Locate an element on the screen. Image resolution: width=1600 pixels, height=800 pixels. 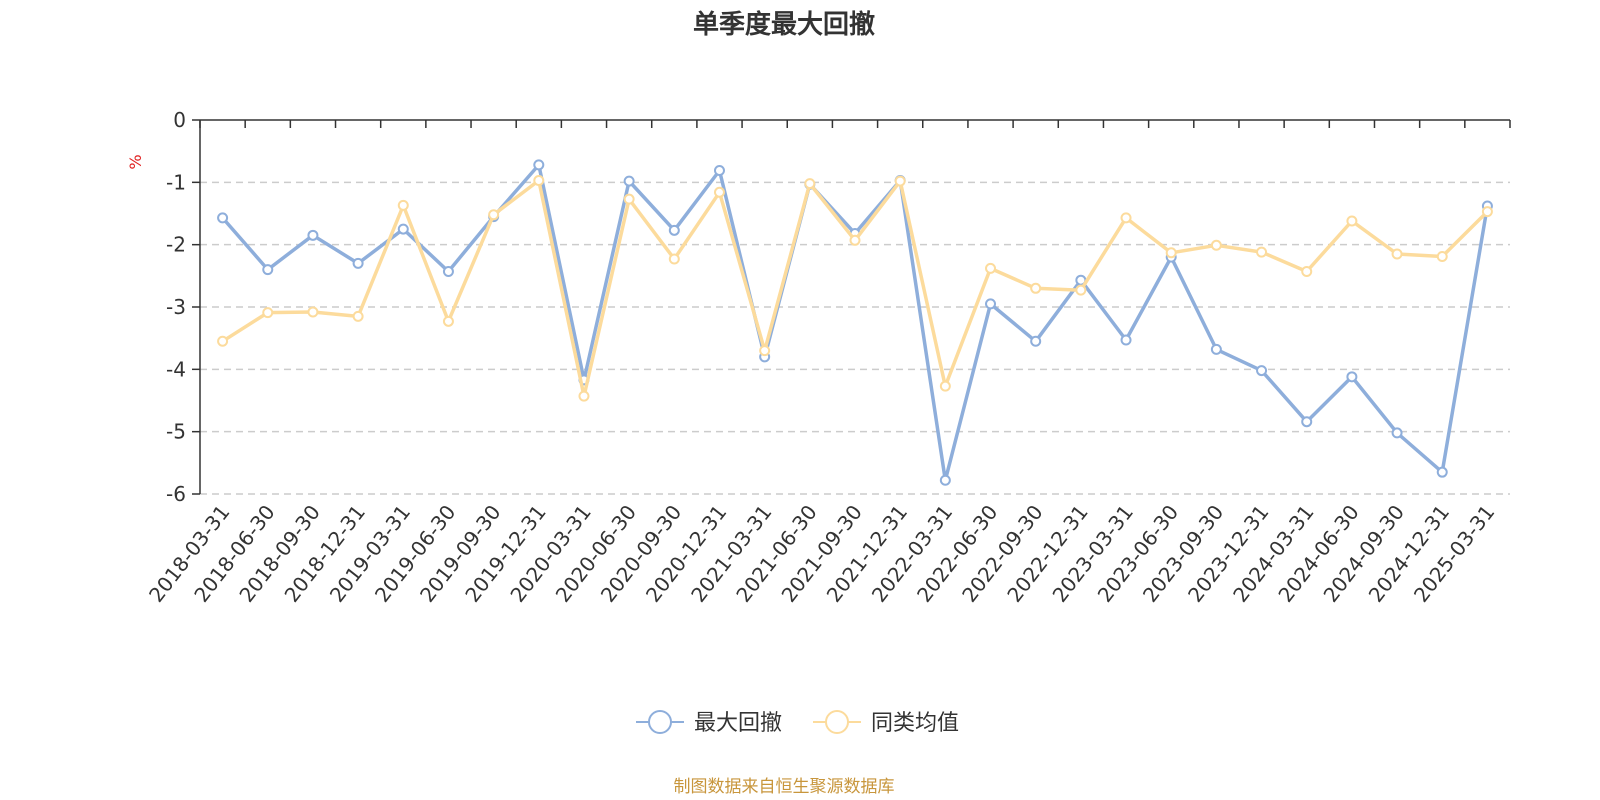
y-axis-unit-label: % is located at coordinates (135, 161).